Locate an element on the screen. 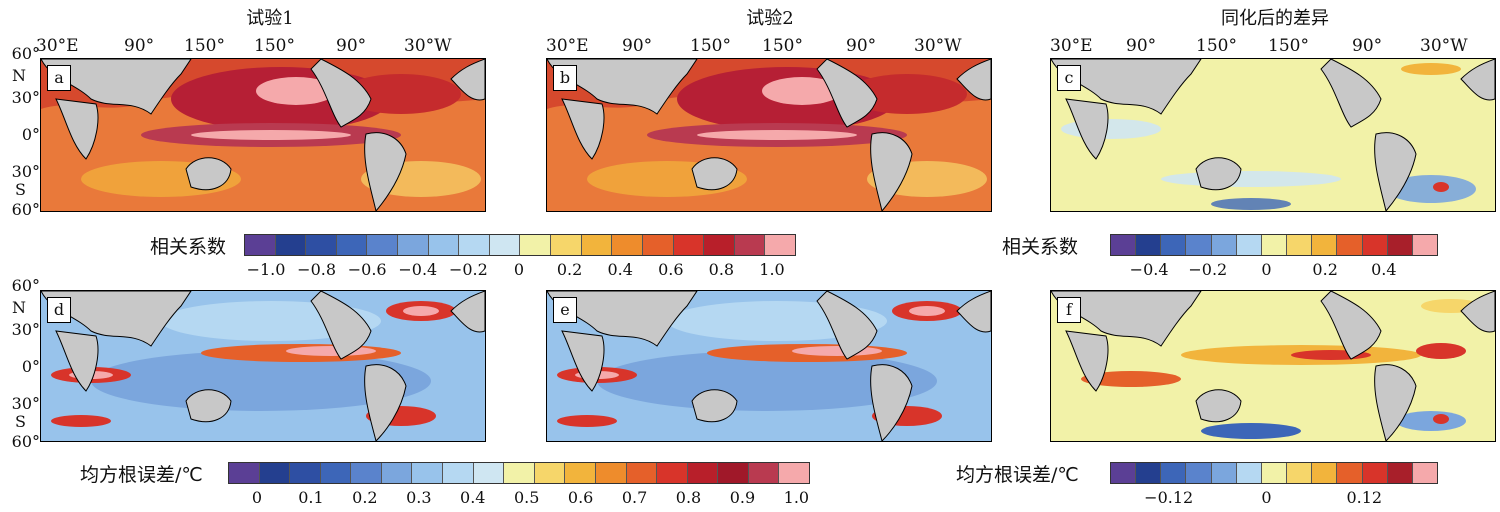 The width and height of the screenshot is (1500, 512). map-a-svg is located at coordinates (263, 135).